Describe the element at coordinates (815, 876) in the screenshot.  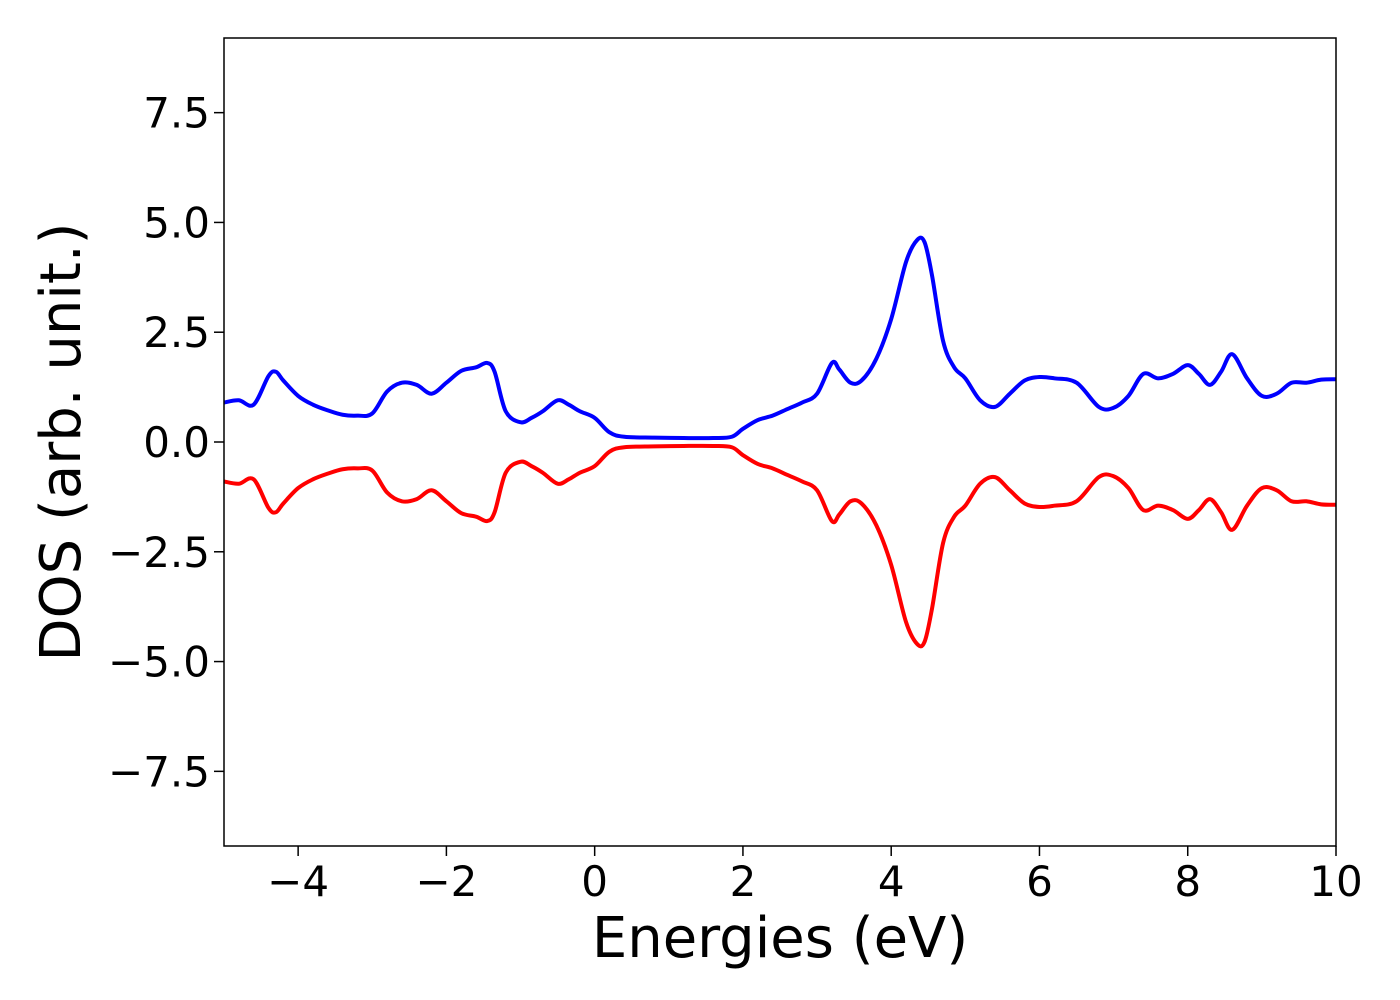
I see `x-axis-ticks: −4 −2 0 2 4 6 8 10` at that location.